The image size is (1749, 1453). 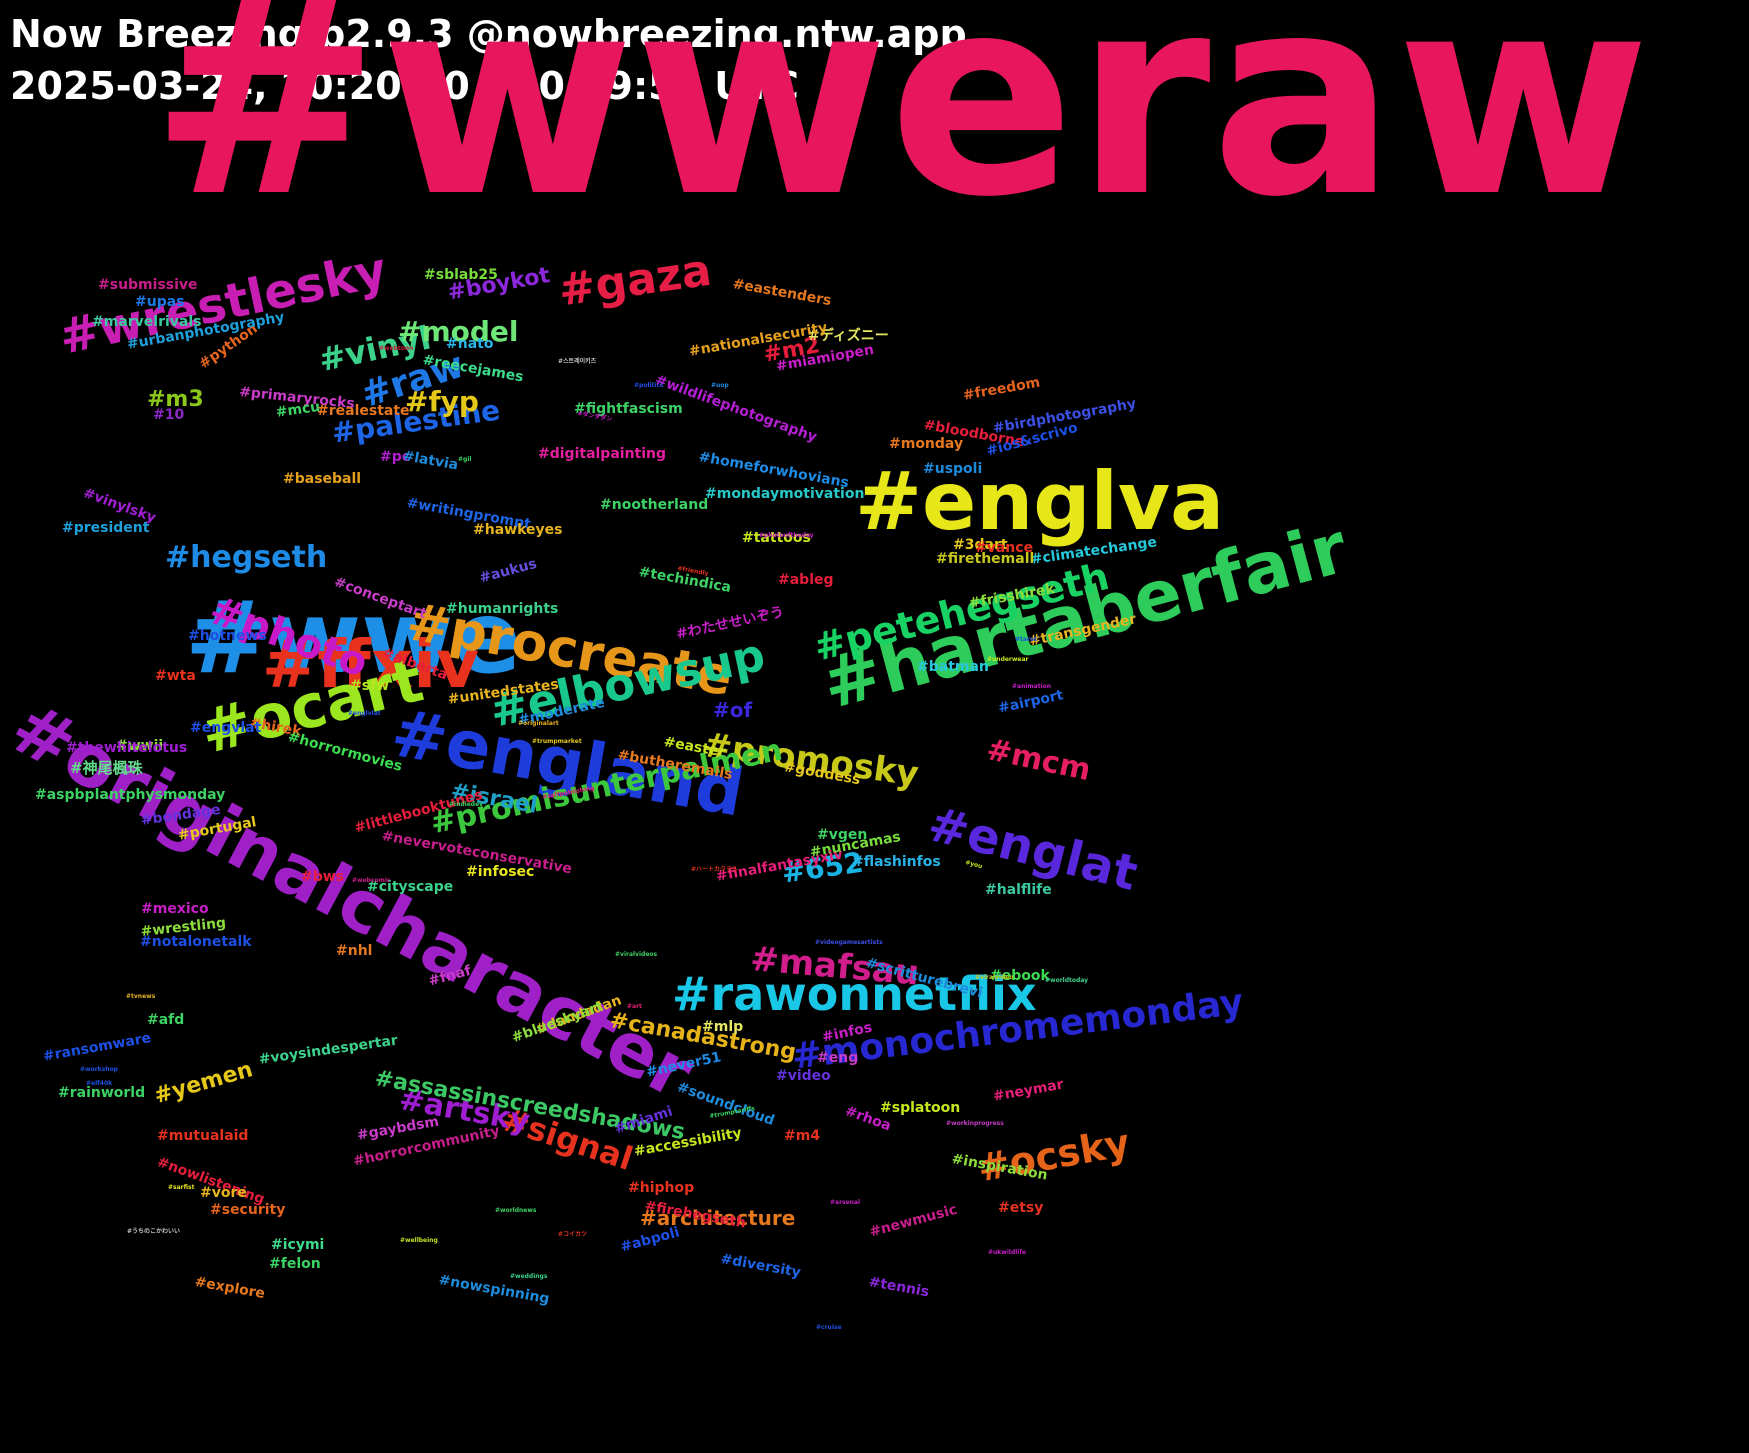 I want to click on hashtag-hotnews: #hotnews, so click(x=227, y=636).